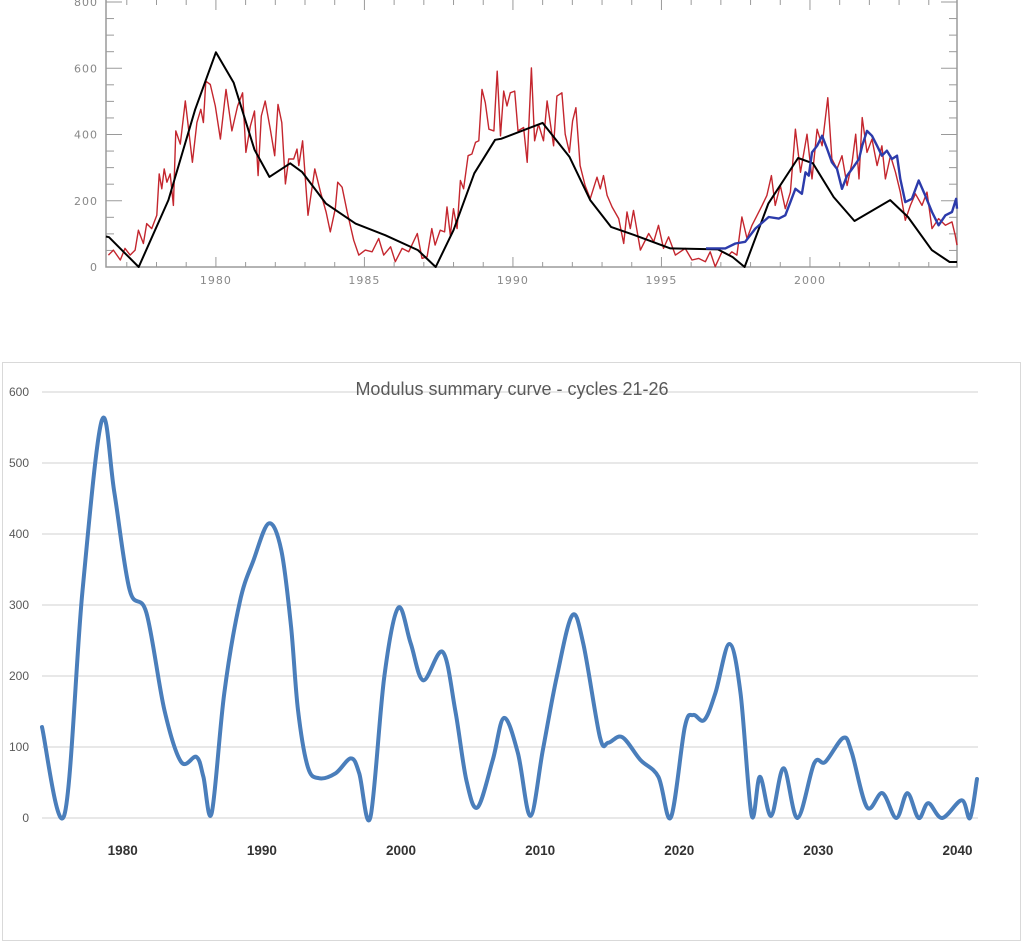 The height and width of the screenshot is (943, 1024). I want to click on x-tick-label: 2030, so click(818, 850).